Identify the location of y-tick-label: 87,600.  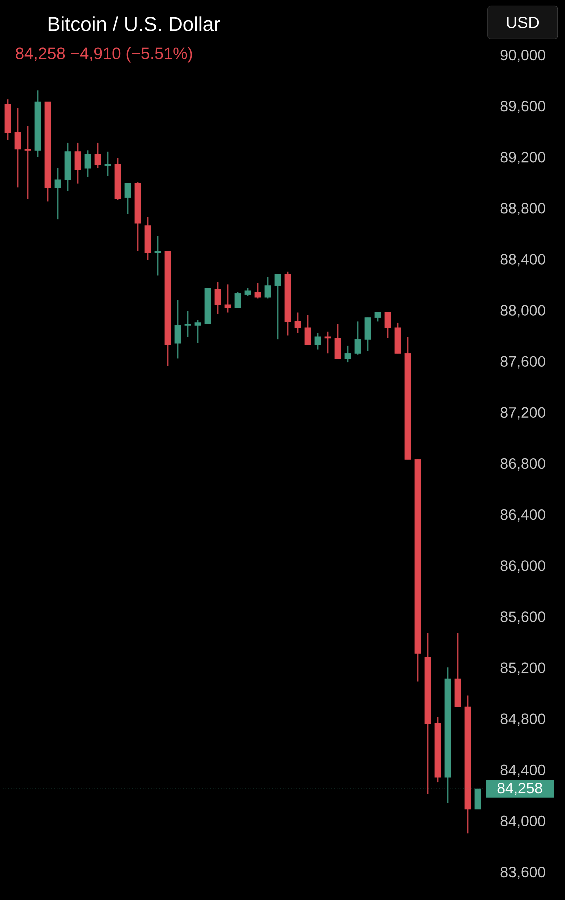
(523, 362).